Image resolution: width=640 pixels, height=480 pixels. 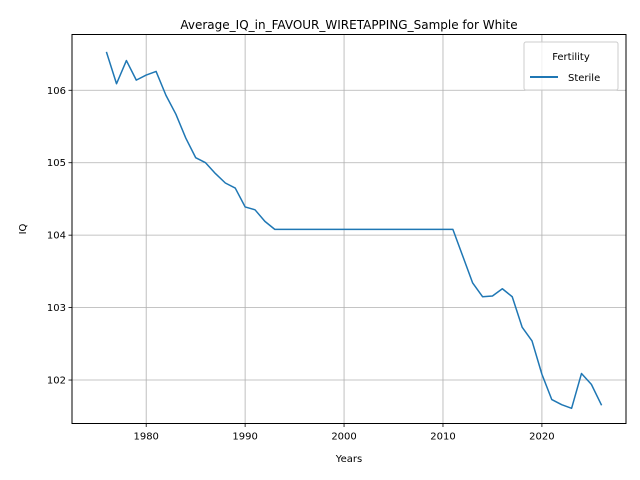 What do you see at coordinates (56, 91) in the screenshot?
I see `y-tick-label: 106` at bounding box center [56, 91].